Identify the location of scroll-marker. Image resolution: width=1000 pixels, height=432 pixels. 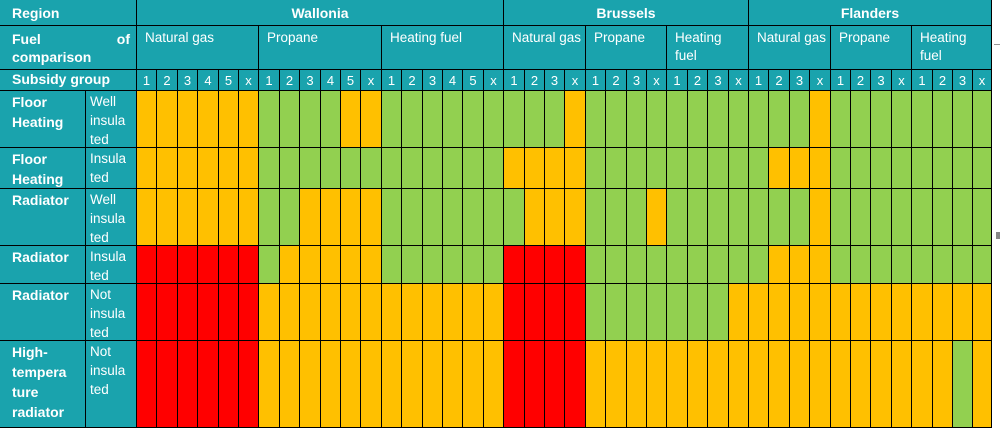
(998, 235).